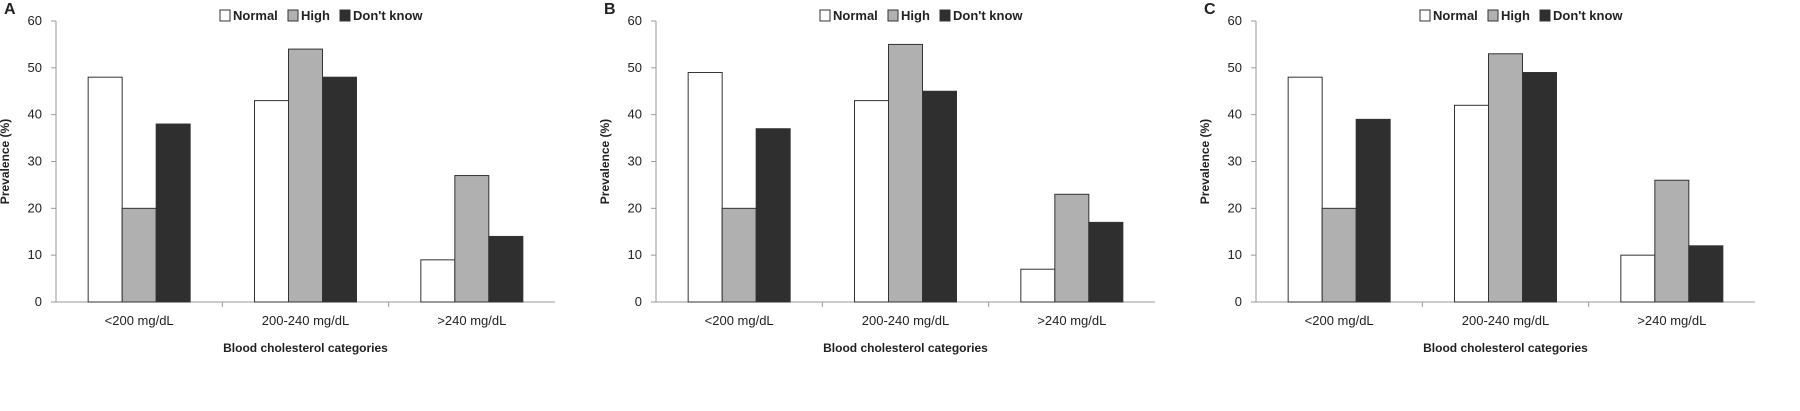  What do you see at coordinates (10, 9) in the screenshot?
I see `panel-letter: A` at bounding box center [10, 9].